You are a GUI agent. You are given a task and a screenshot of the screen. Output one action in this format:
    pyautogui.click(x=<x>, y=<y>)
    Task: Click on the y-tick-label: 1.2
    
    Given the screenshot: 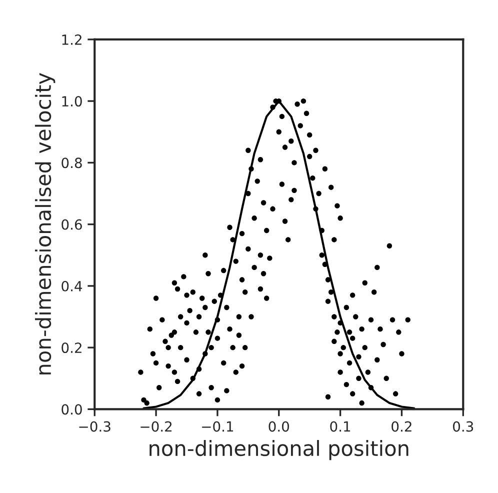 What is the action you would take?
    pyautogui.click(x=72, y=39)
    